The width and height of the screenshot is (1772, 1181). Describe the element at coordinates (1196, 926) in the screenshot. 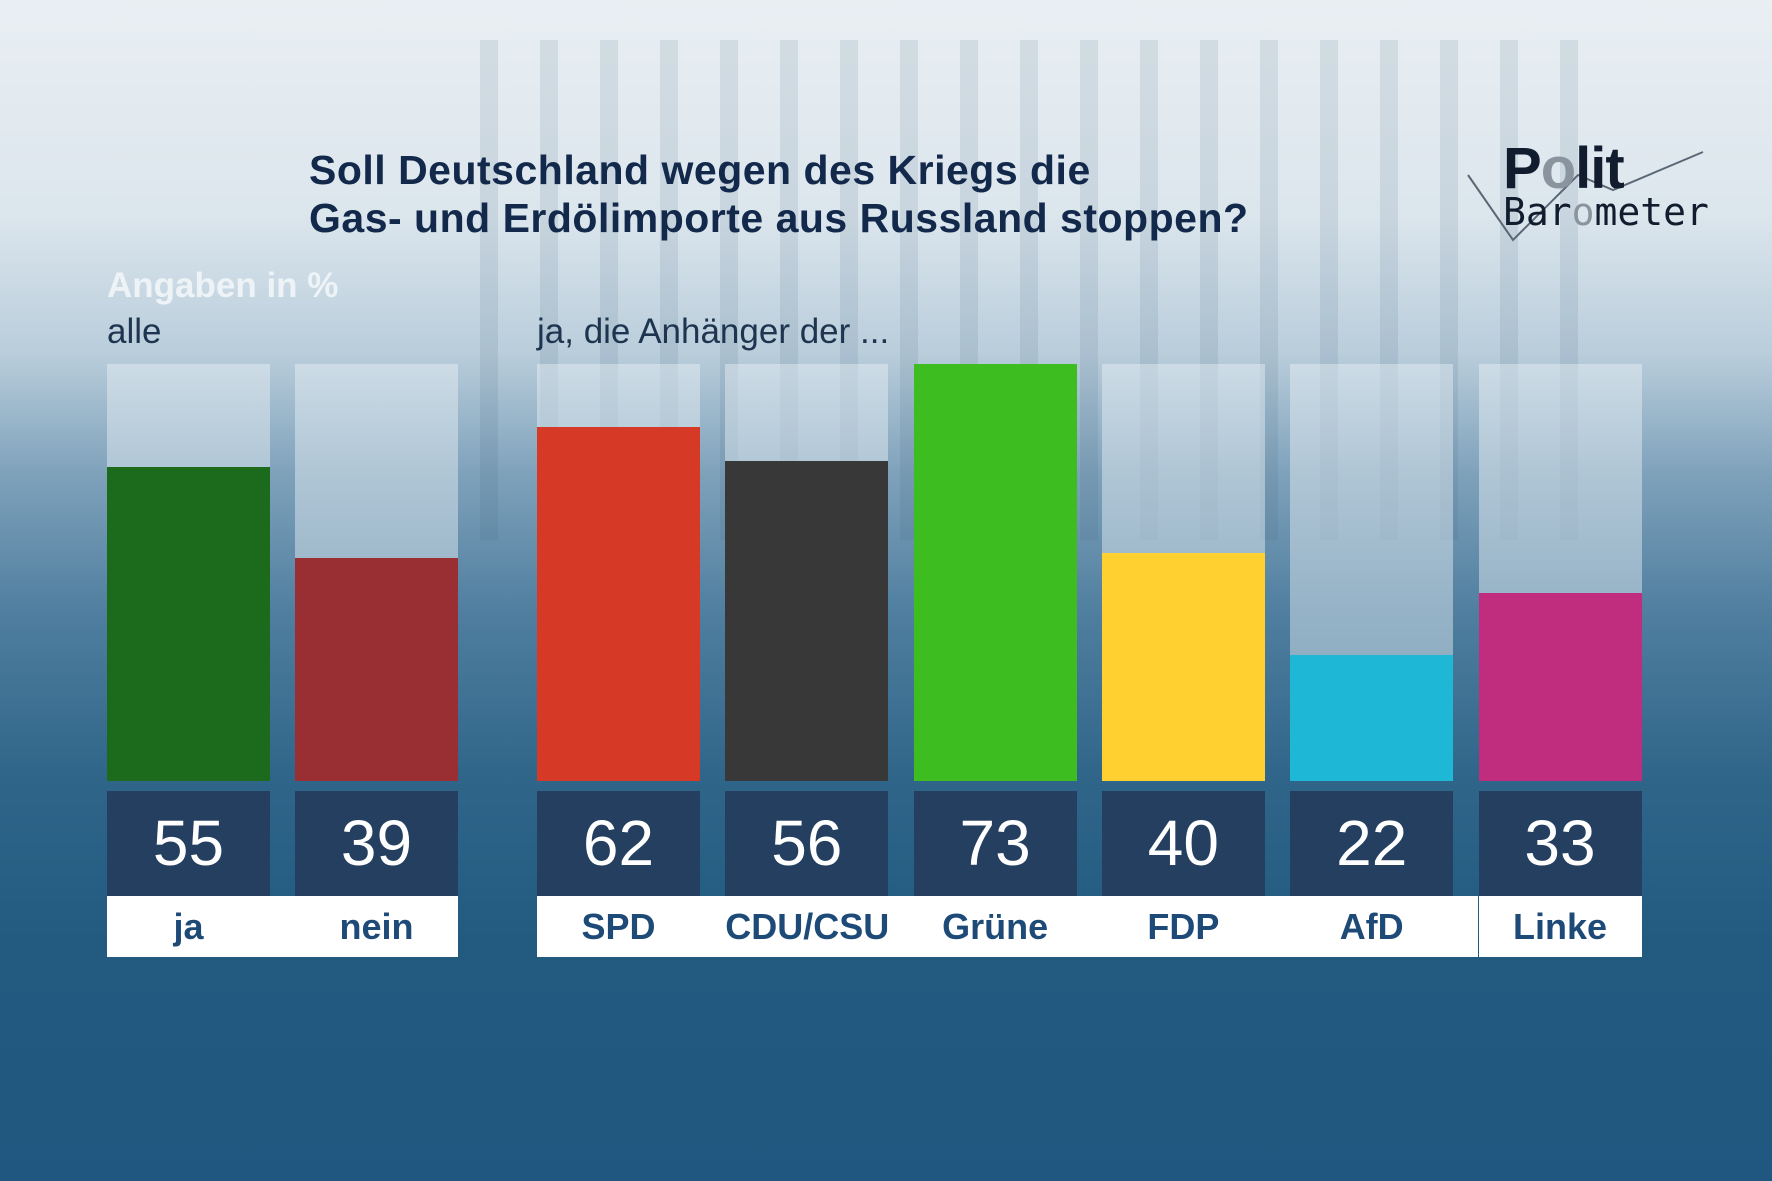

I see `category-label: FDP` at that location.